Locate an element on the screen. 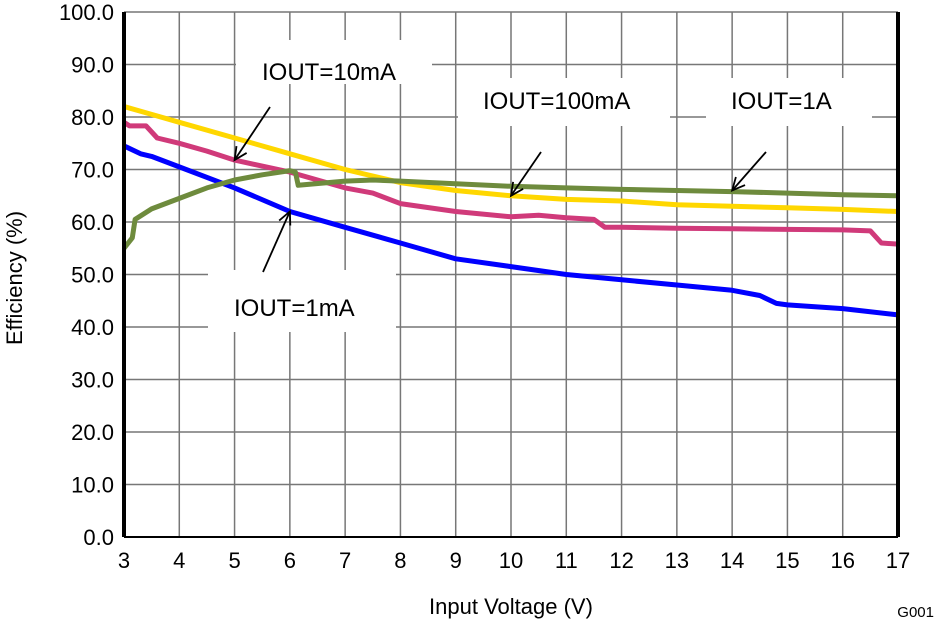  y-tick-label: 70.0 is located at coordinates (92, 170).